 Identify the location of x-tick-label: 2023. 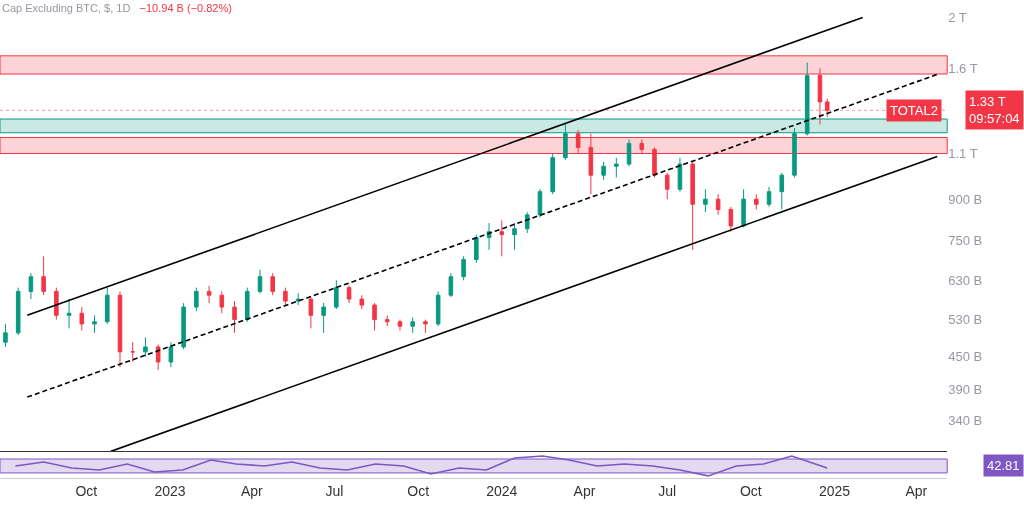
(170, 490).